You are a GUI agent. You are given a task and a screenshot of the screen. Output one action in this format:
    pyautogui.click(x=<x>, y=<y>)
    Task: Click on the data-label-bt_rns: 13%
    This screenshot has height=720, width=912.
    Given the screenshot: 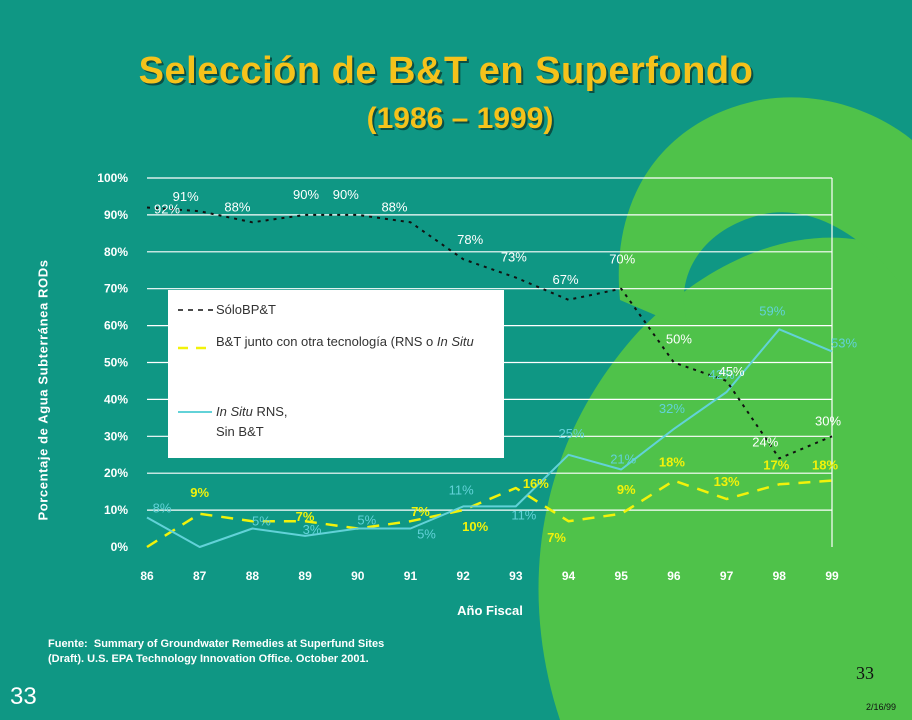 What is the action you would take?
    pyautogui.click(x=727, y=481)
    